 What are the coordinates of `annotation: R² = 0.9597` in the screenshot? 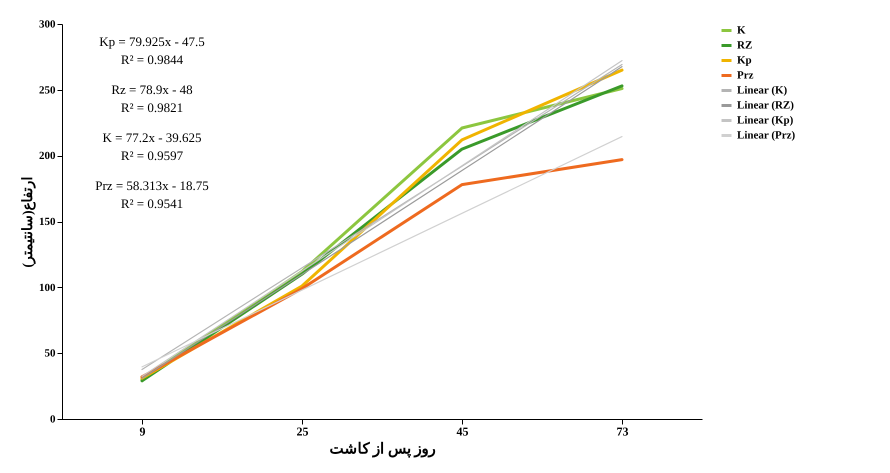 It's located at (152, 155).